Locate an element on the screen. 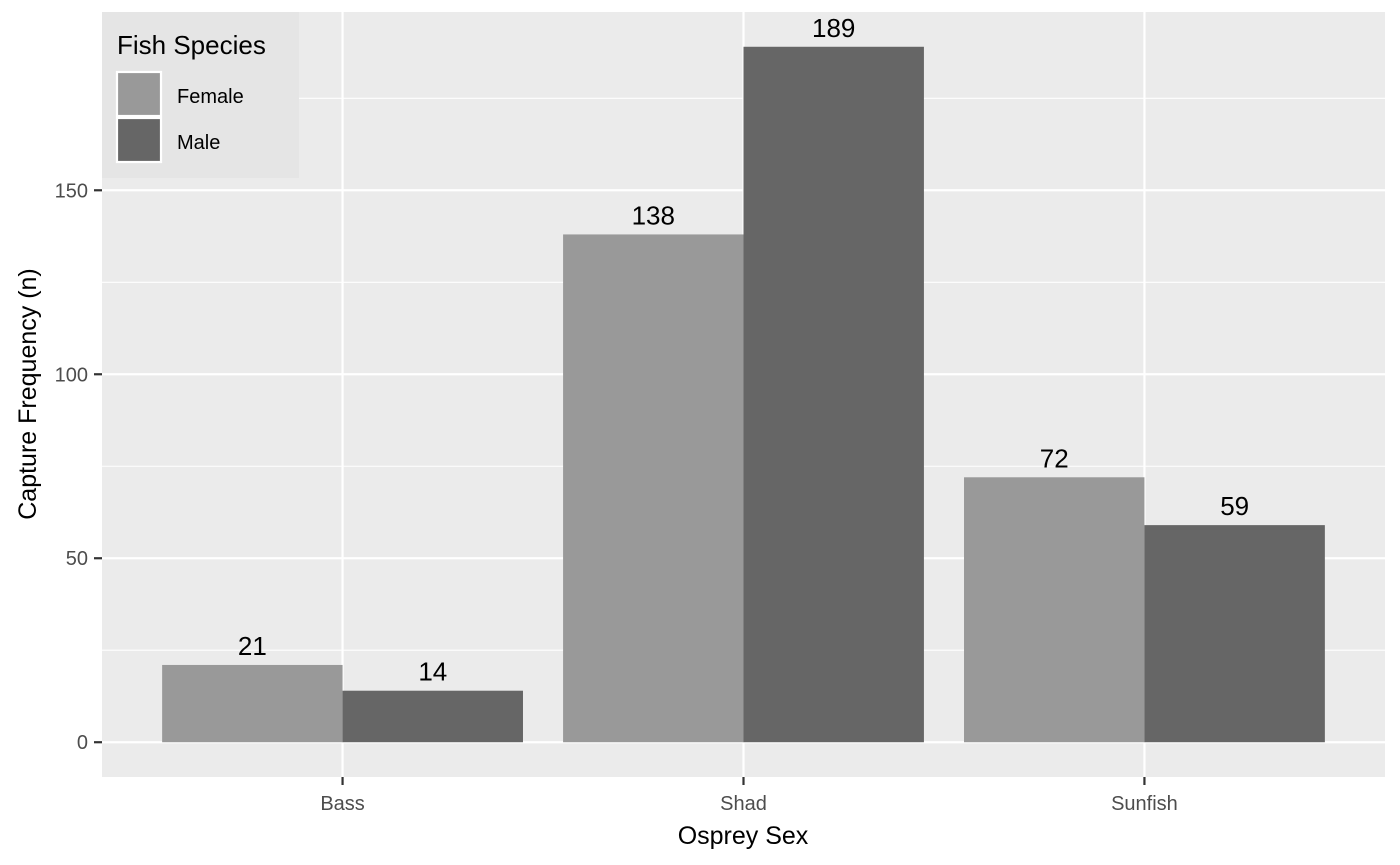  bar-sunfish-female is located at coordinates (1054, 610).